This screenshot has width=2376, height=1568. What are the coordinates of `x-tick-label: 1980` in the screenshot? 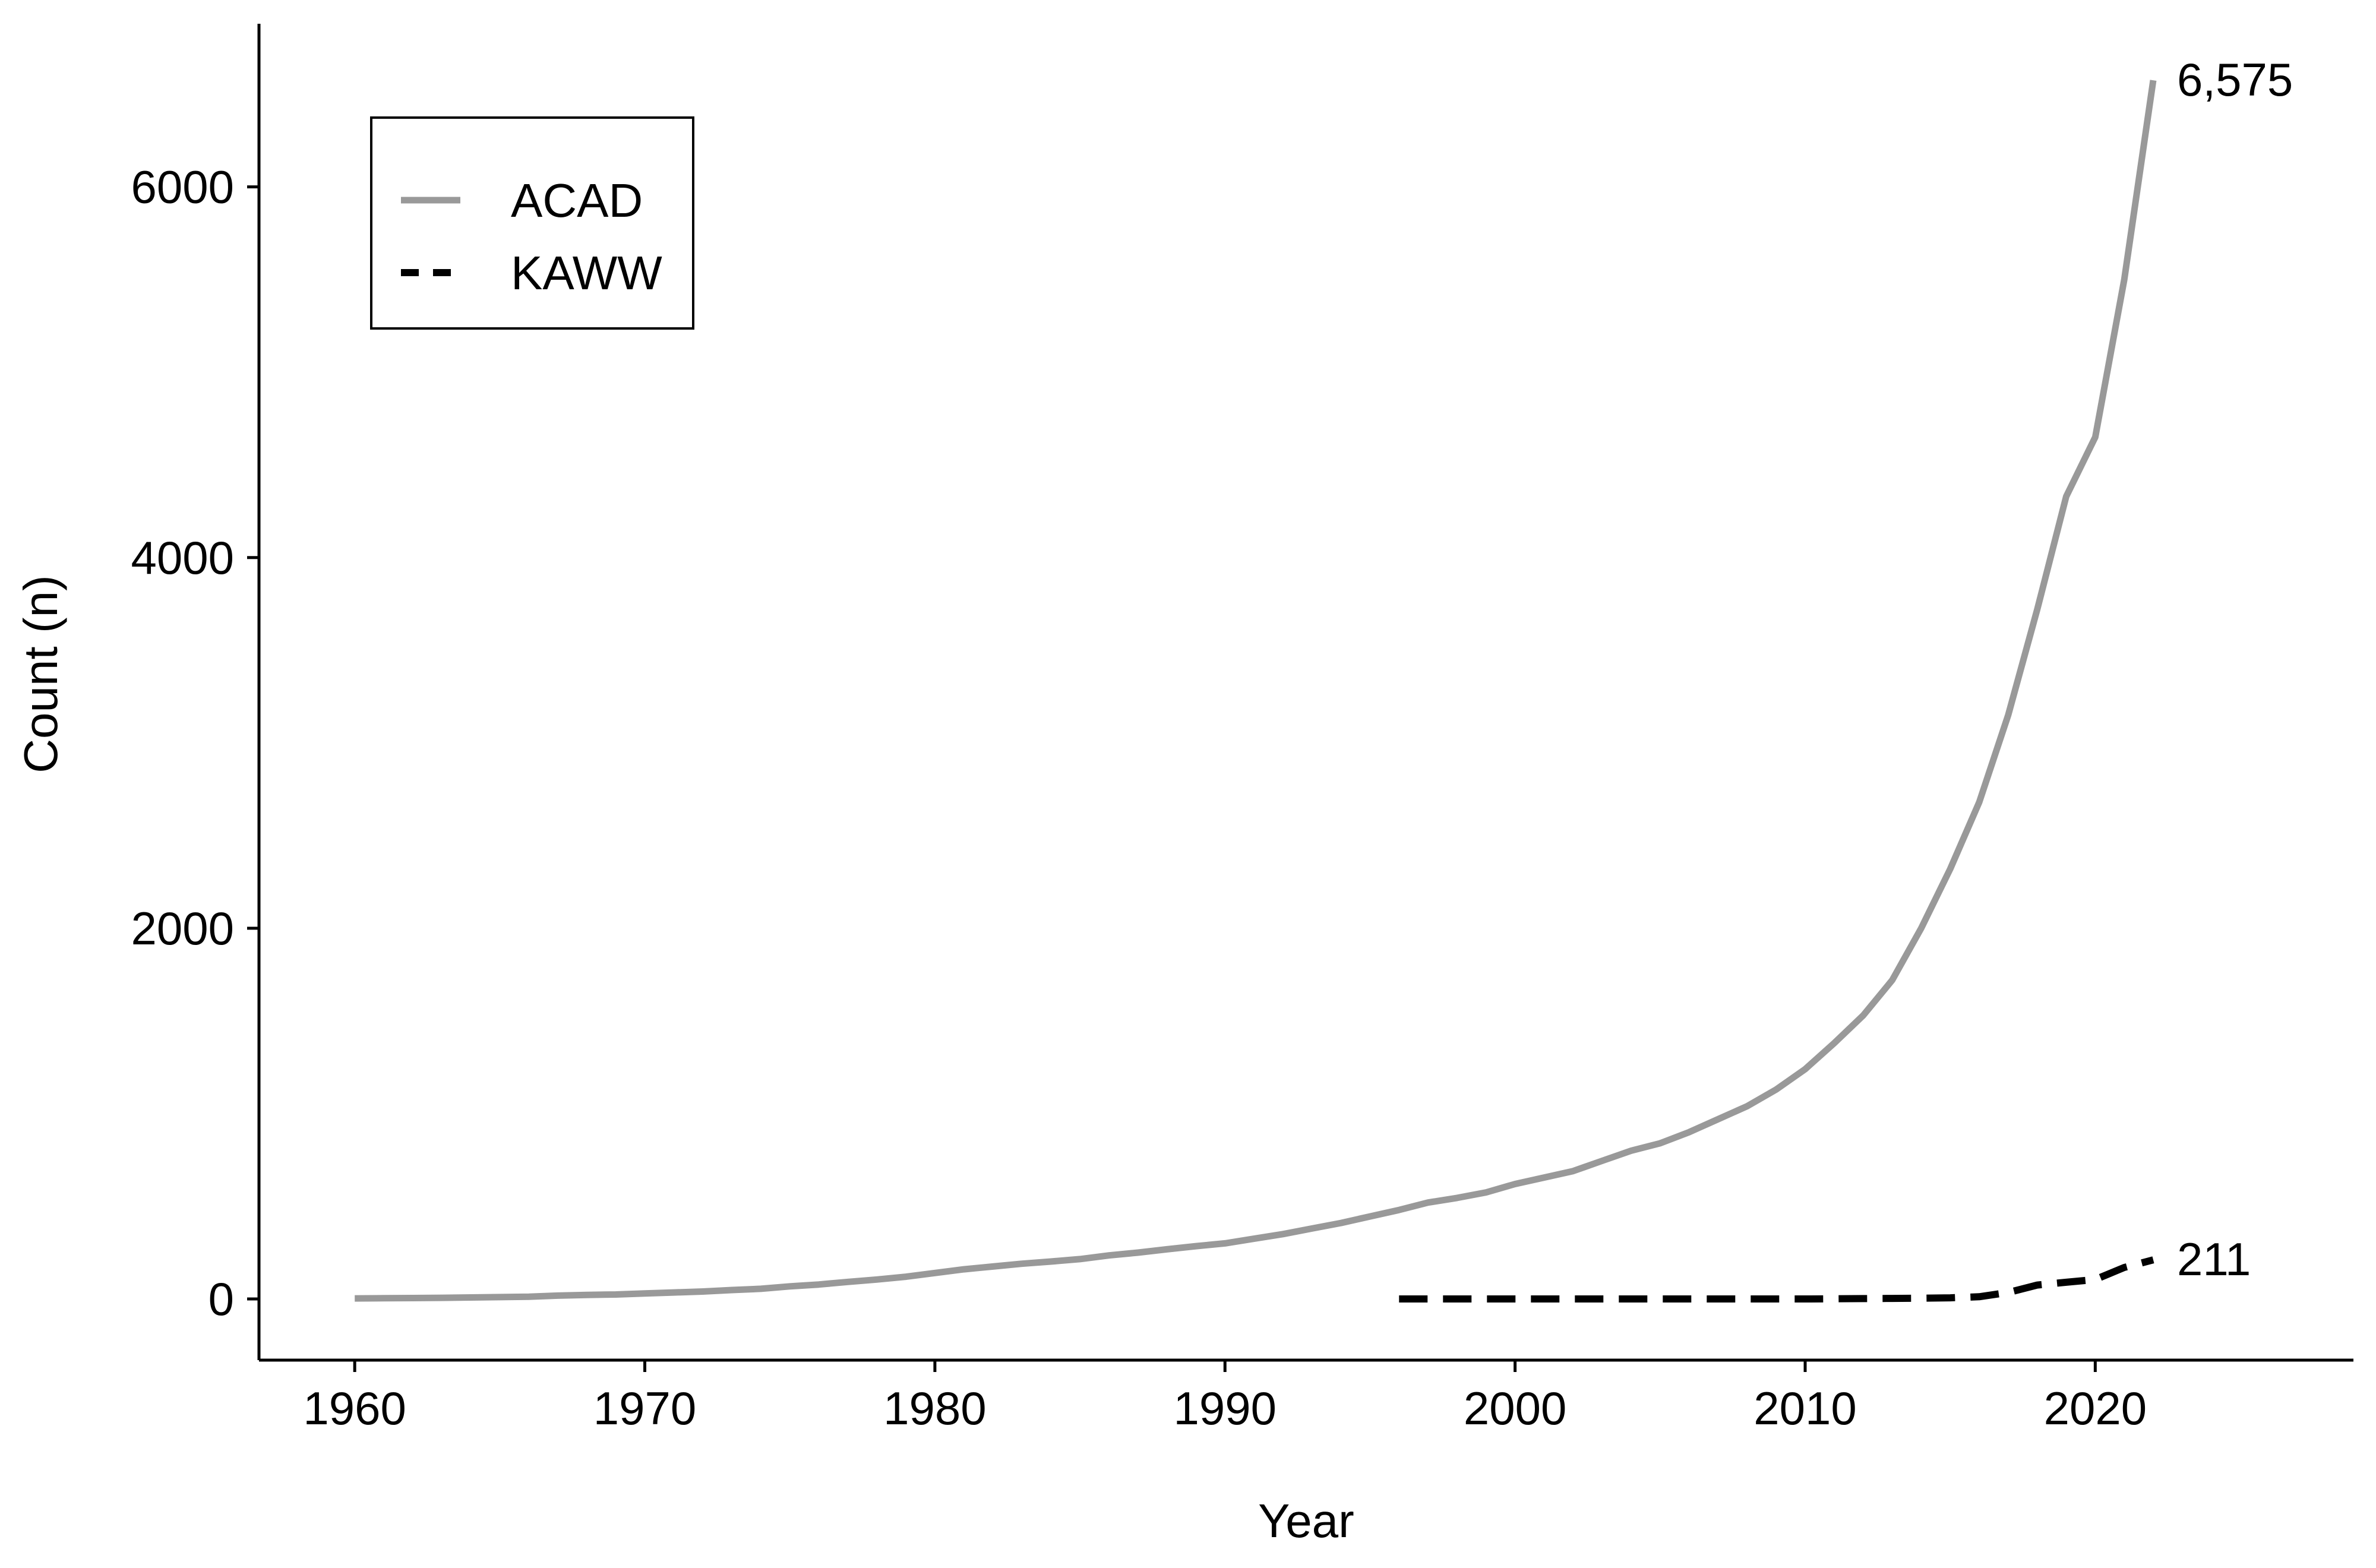 It's located at (935, 1408).